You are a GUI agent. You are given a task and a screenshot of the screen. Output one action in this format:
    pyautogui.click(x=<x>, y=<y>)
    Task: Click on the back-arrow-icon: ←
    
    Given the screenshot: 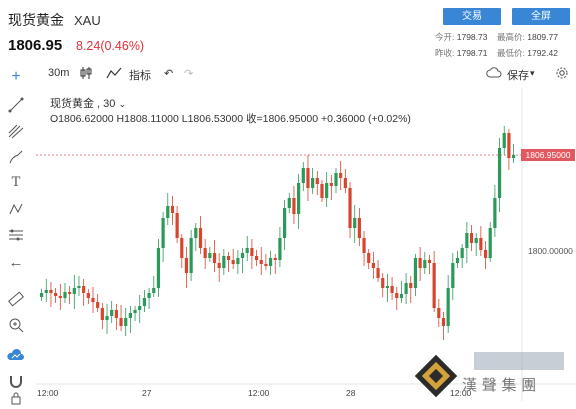 What is the action you would take?
    pyautogui.click(x=16, y=262)
    